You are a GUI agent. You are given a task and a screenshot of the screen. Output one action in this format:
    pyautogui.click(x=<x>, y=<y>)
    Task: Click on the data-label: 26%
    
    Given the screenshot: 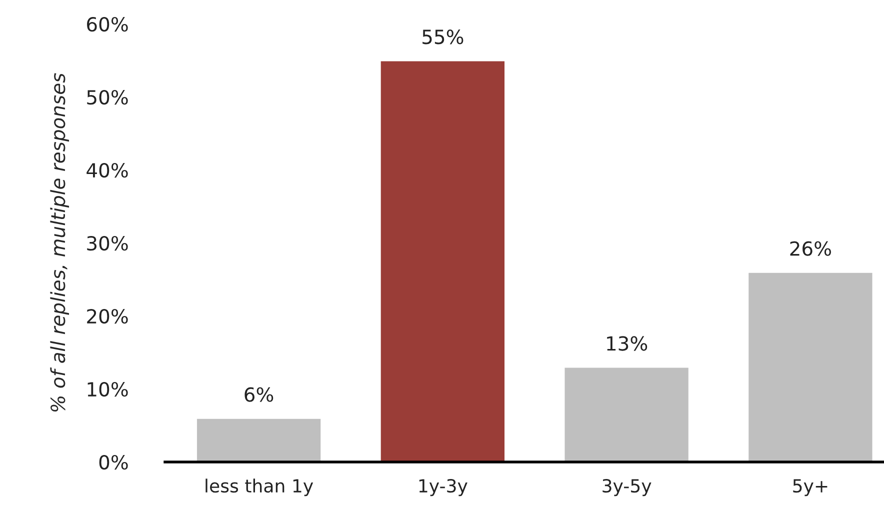 What is the action you would take?
    pyautogui.click(x=810, y=248)
    